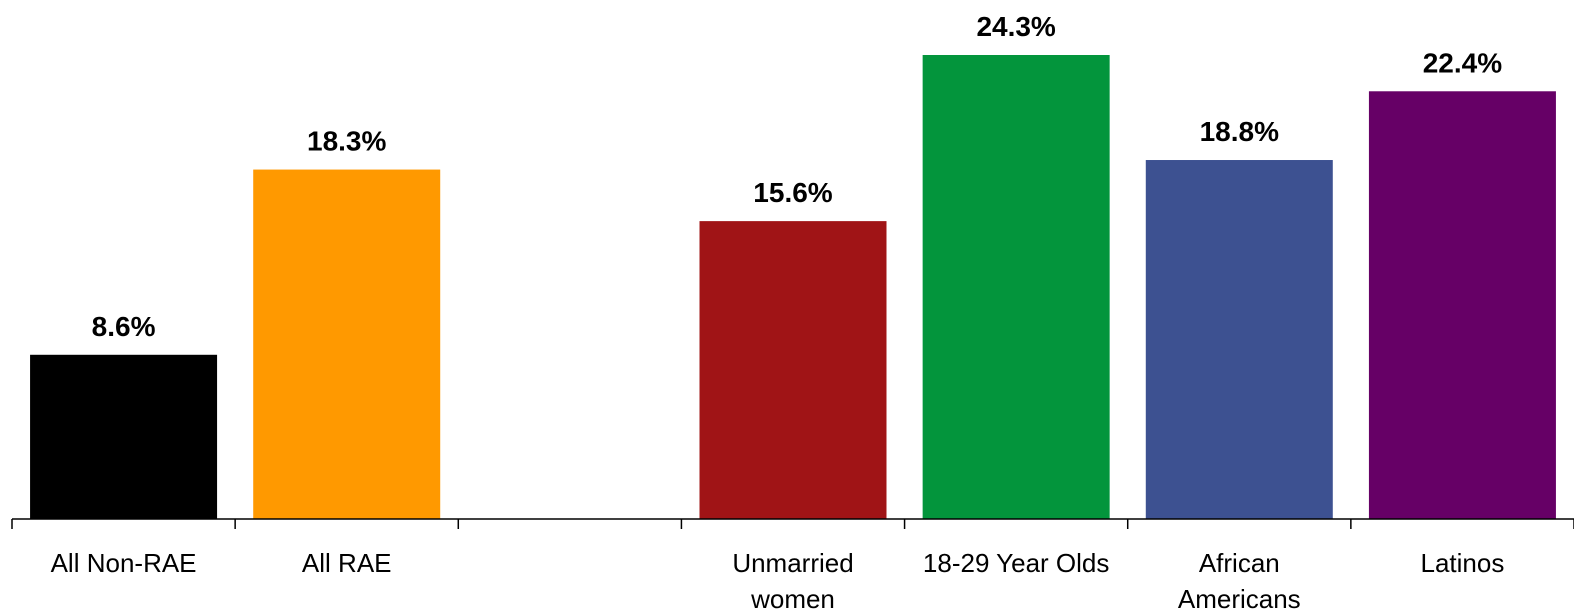 The image size is (1574, 614). What do you see at coordinates (124, 326) in the screenshot?
I see `data-label: 8.6%` at bounding box center [124, 326].